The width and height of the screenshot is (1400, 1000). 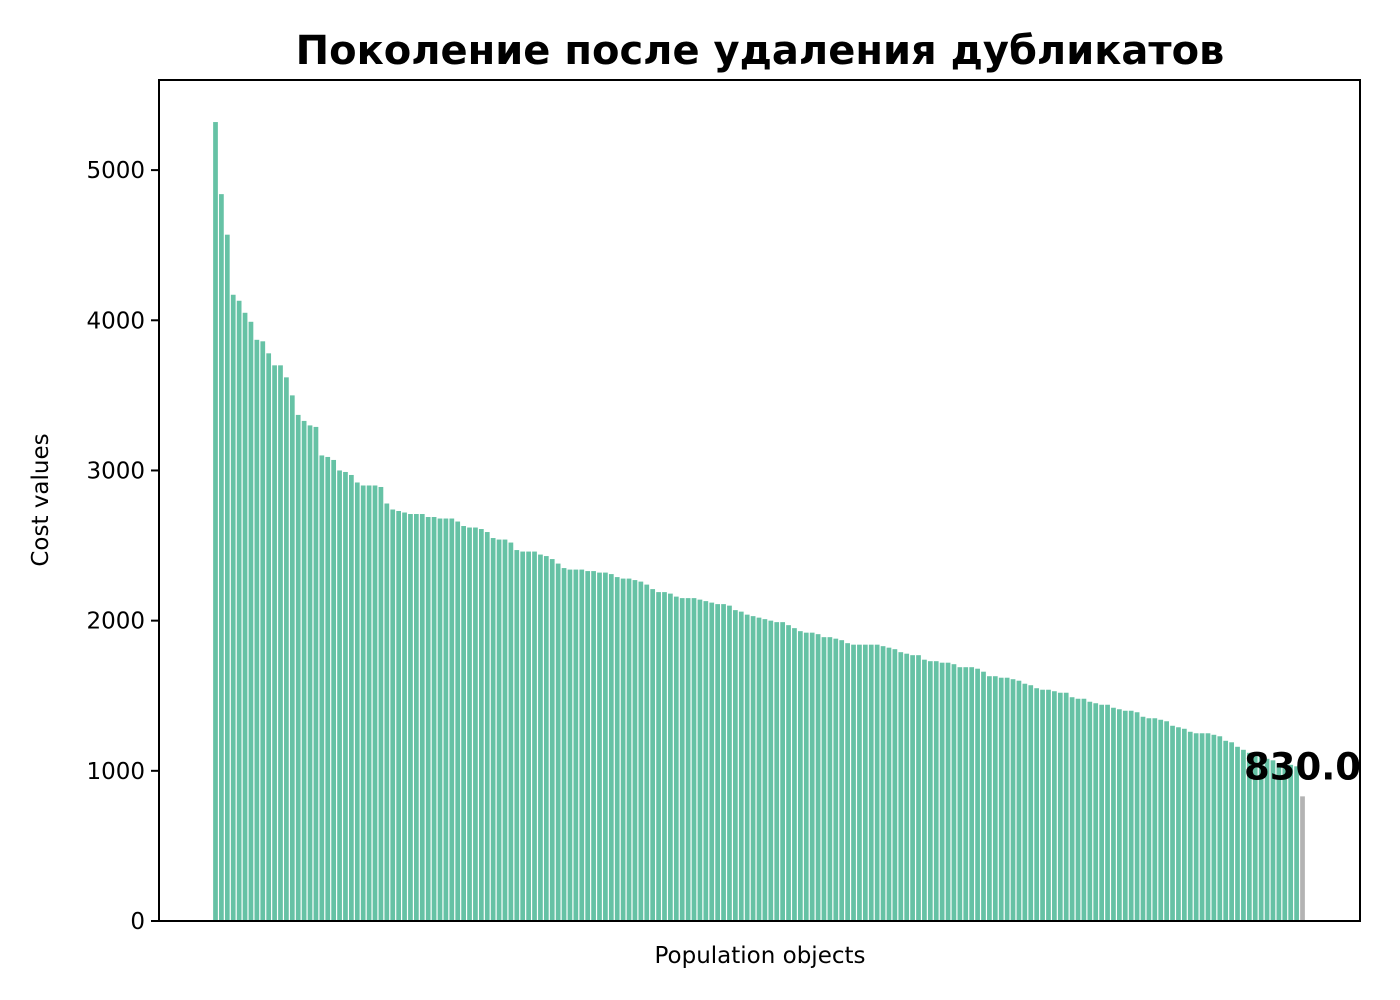 What do you see at coordinates (137, 922) in the screenshot?
I see `y-tick-label: 0` at bounding box center [137, 922].